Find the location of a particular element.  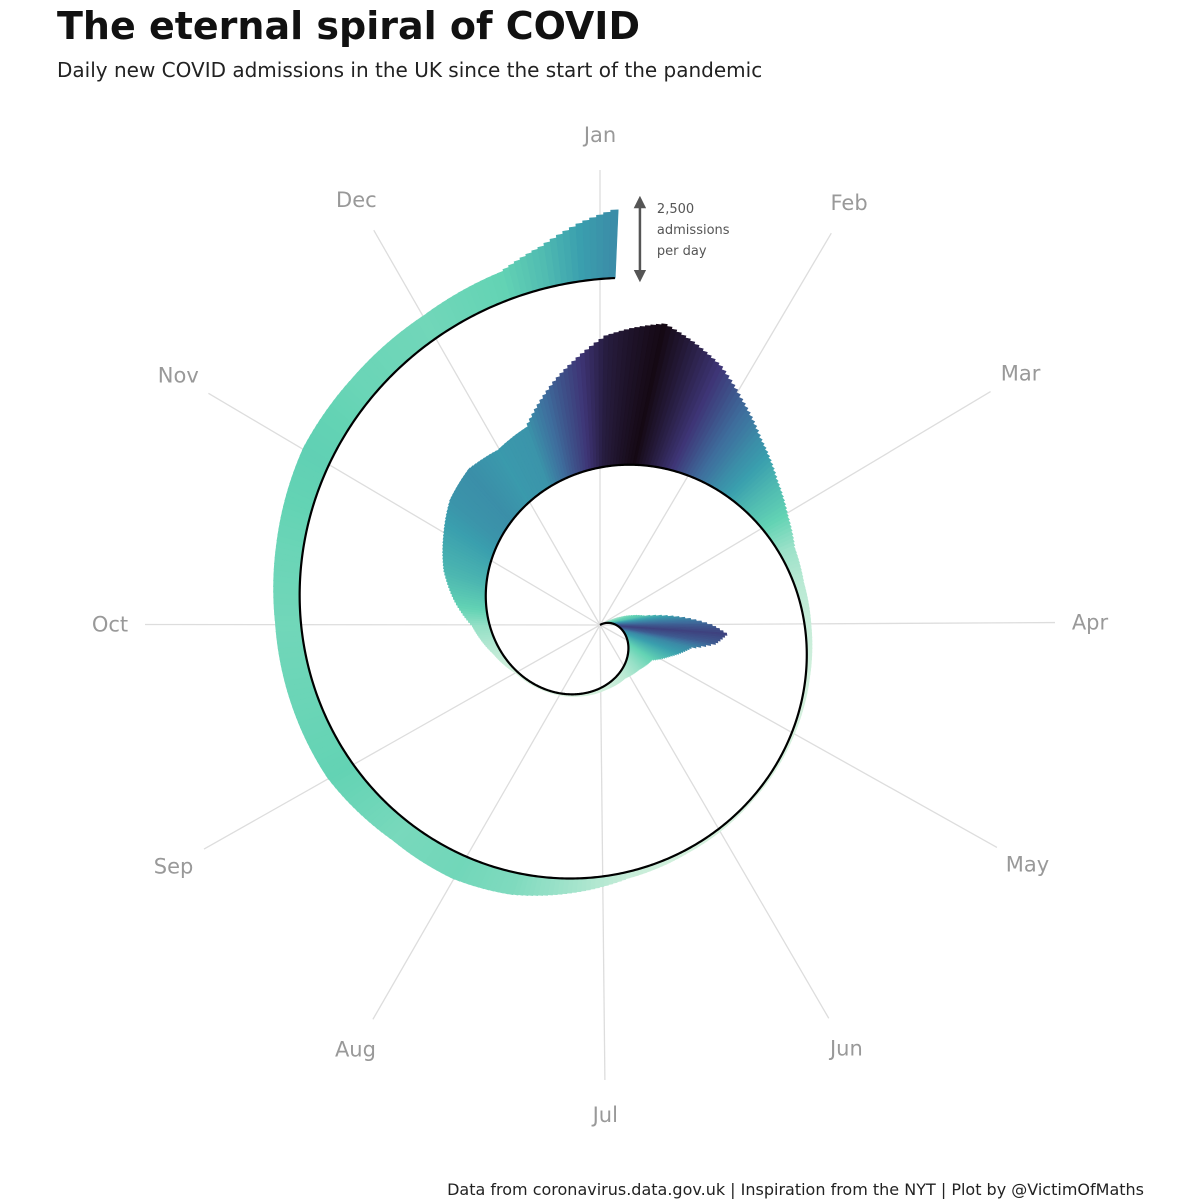

scale-label-line-3: per day is located at coordinates (682, 251).